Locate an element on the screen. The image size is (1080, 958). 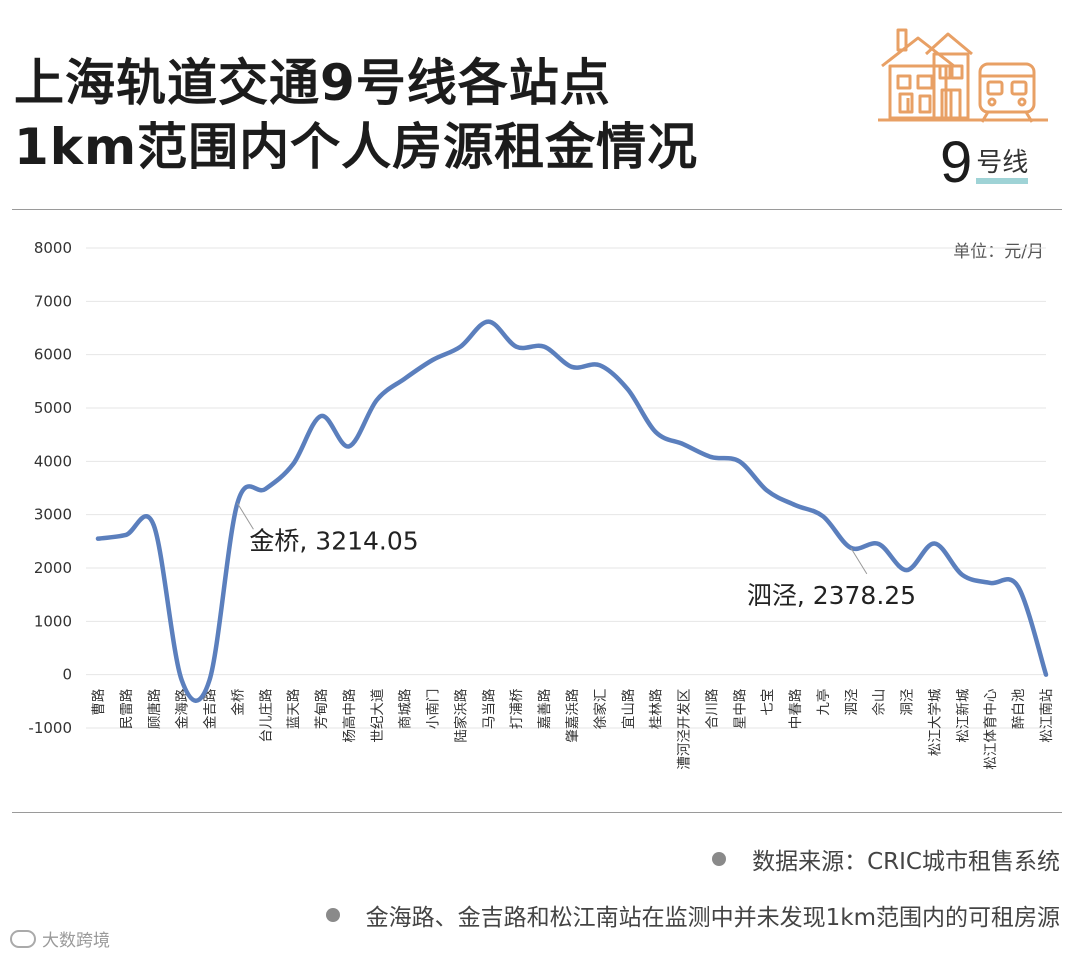
y-tick-label: 5000 is located at coordinates (53, 408).